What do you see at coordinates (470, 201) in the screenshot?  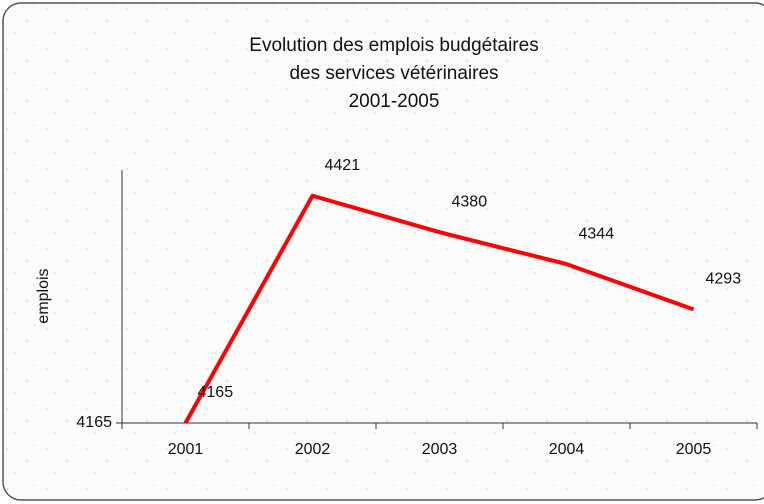 I see `data-label: 4380` at bounding box center [470, 201].